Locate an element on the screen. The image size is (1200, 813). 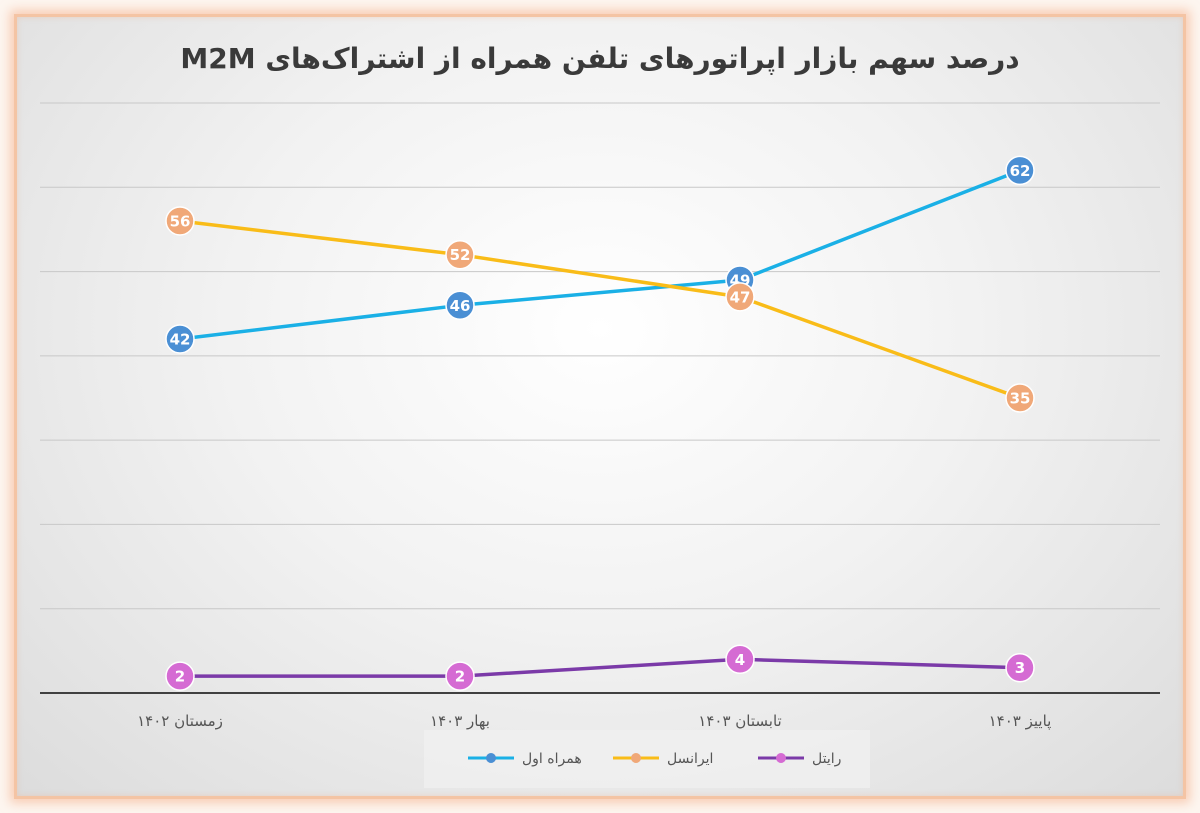
x-tick-label: زمستان ۱۴۰۲ is located at coordinates (180, 721).